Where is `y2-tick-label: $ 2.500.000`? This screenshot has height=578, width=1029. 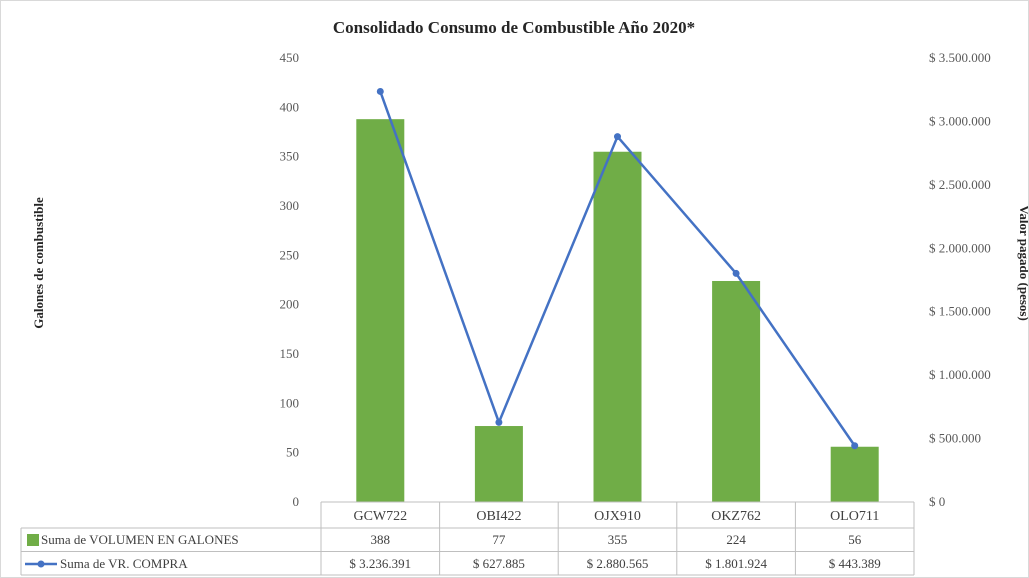 y2-tick-label: $ 2.500.000 is located at coordinates (960, 184).